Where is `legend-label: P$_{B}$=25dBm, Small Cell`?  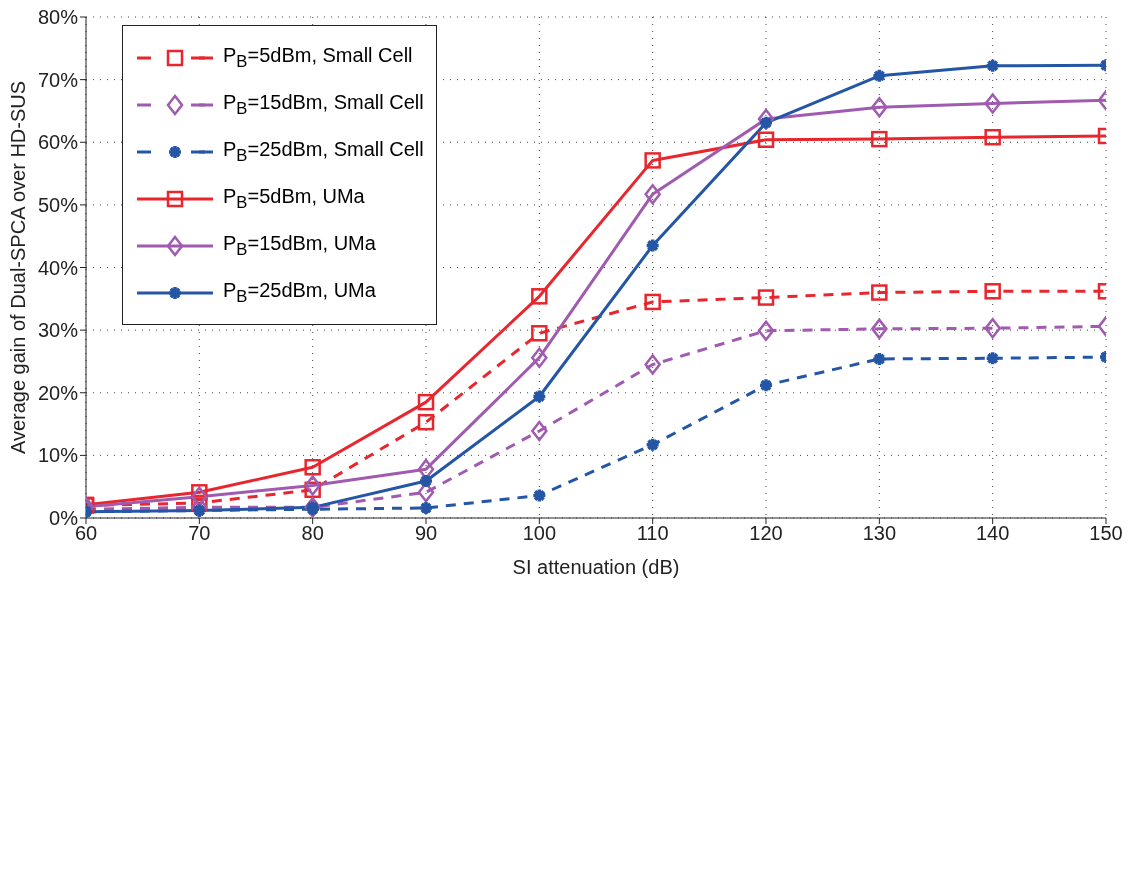 legend-label: P$_{B}$=25dBm, Small Cell is located at coordinates (323, 151).